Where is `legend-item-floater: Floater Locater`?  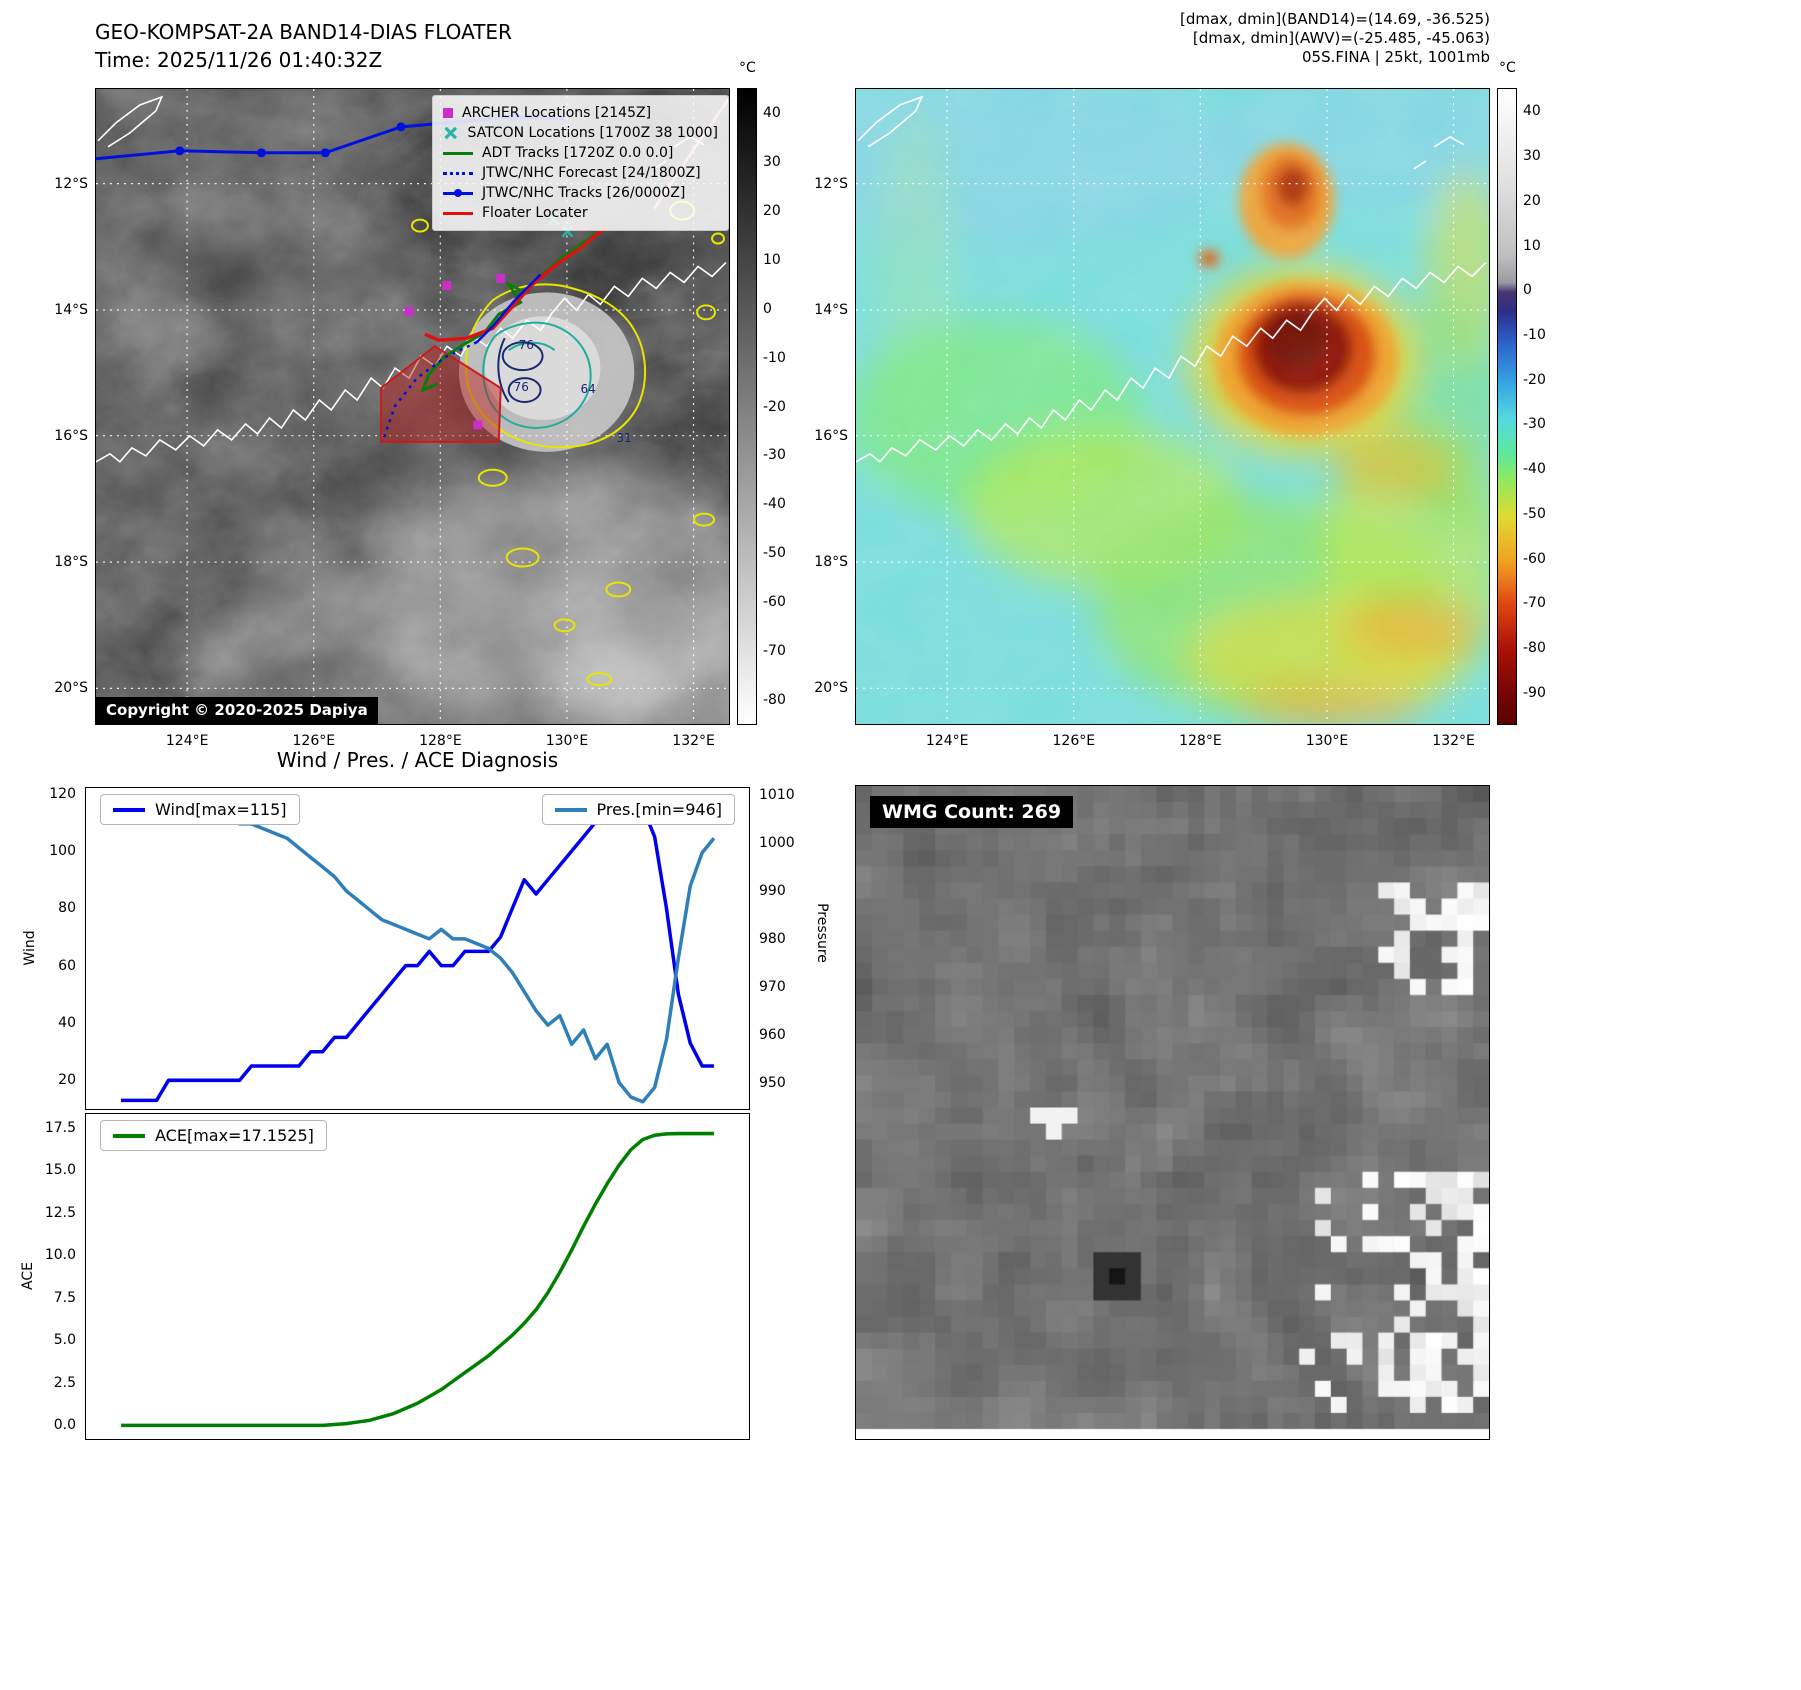
legend-item-floater: Floater Locater is located at coordinates (580, 213).